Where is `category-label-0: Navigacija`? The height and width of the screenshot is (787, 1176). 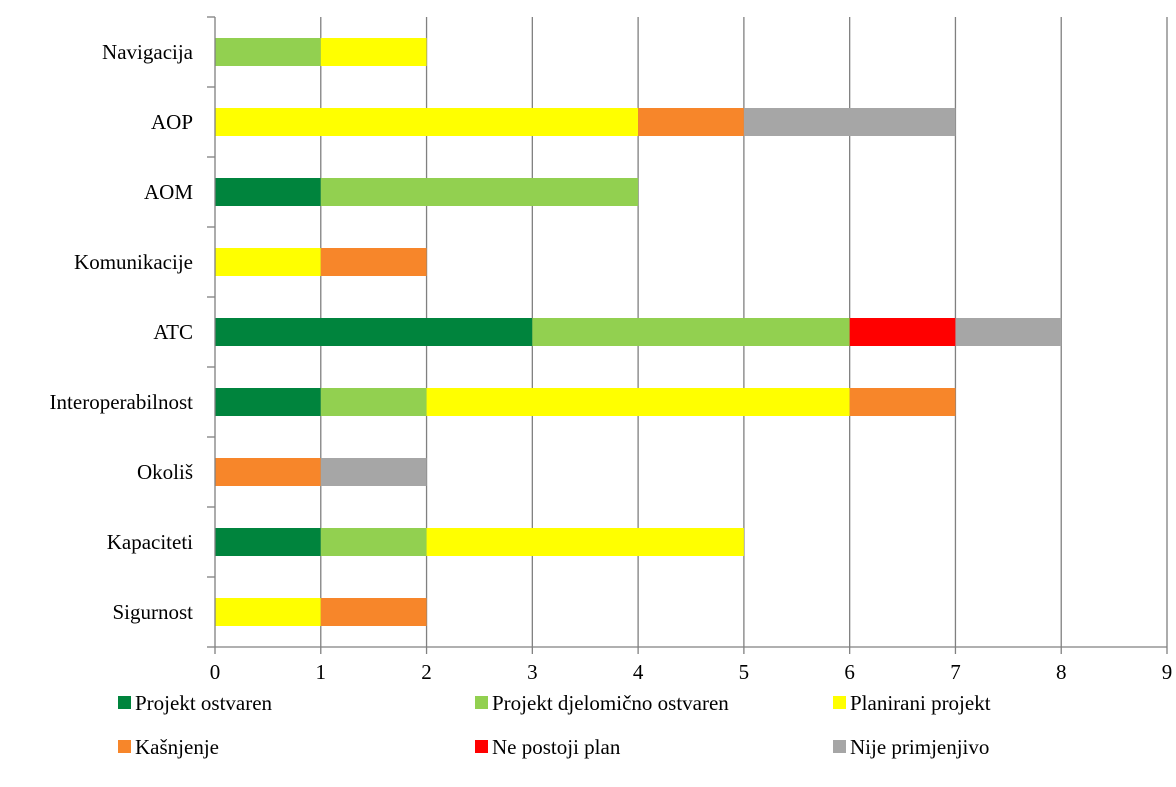 category-label-0: Navigacija is located at coordinates (148, 52).